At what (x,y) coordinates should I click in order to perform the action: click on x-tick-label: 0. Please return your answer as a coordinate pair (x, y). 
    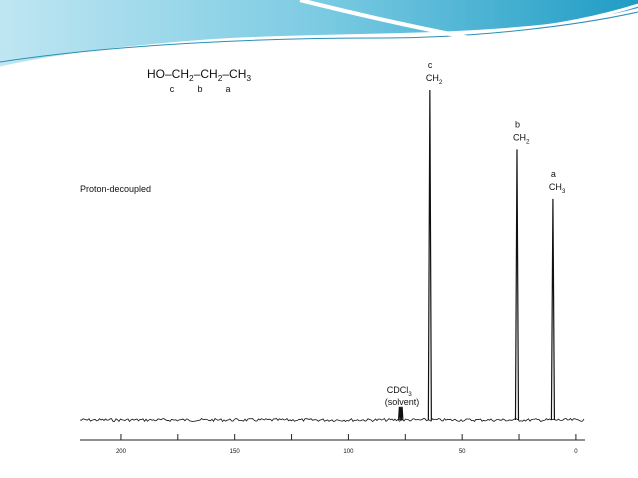
    Looking at the image, I should click on (576, 452).